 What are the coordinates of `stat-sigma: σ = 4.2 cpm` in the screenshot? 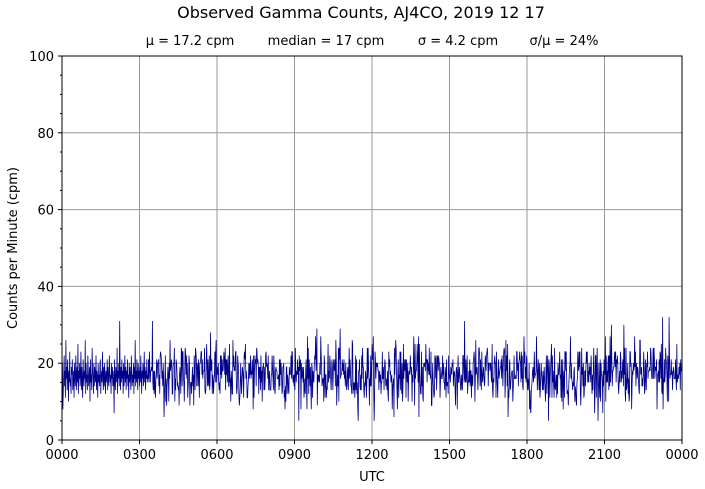 It's located at (458, 41).